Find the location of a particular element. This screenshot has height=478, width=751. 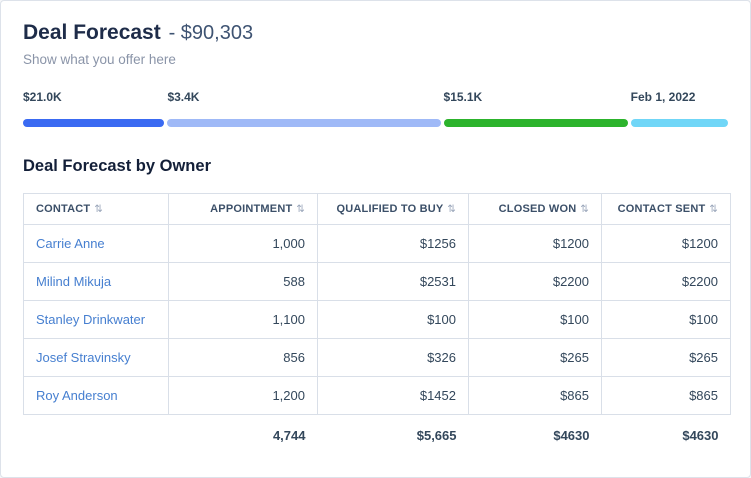

cell-contact-sent: $2200 is located at coordinates (666, 281).